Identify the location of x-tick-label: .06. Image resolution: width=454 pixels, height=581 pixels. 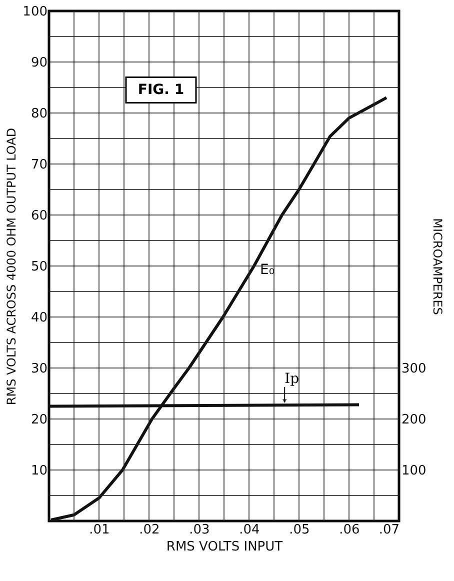
(349, 530).